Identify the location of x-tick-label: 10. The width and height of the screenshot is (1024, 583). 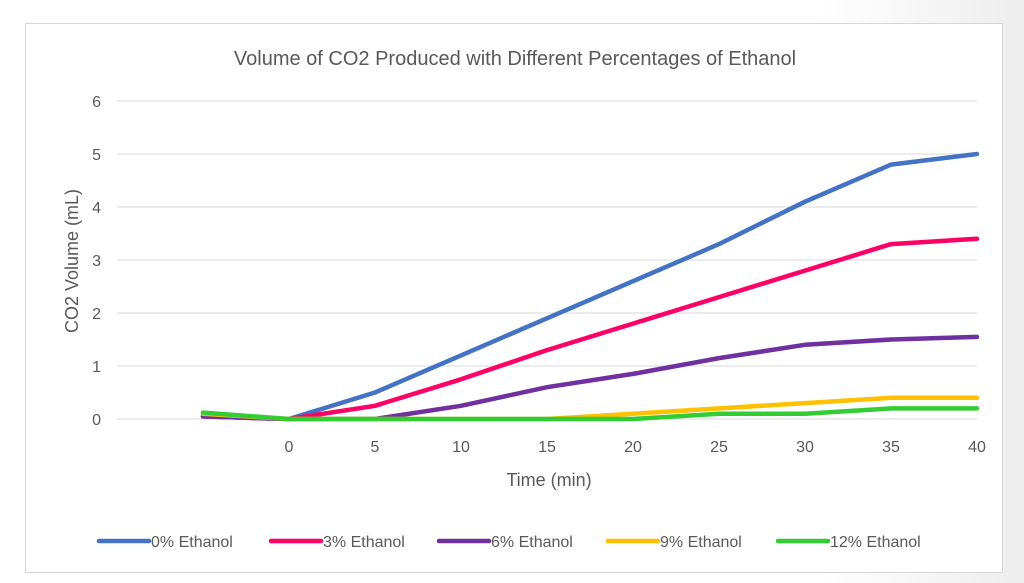
(461, 447).